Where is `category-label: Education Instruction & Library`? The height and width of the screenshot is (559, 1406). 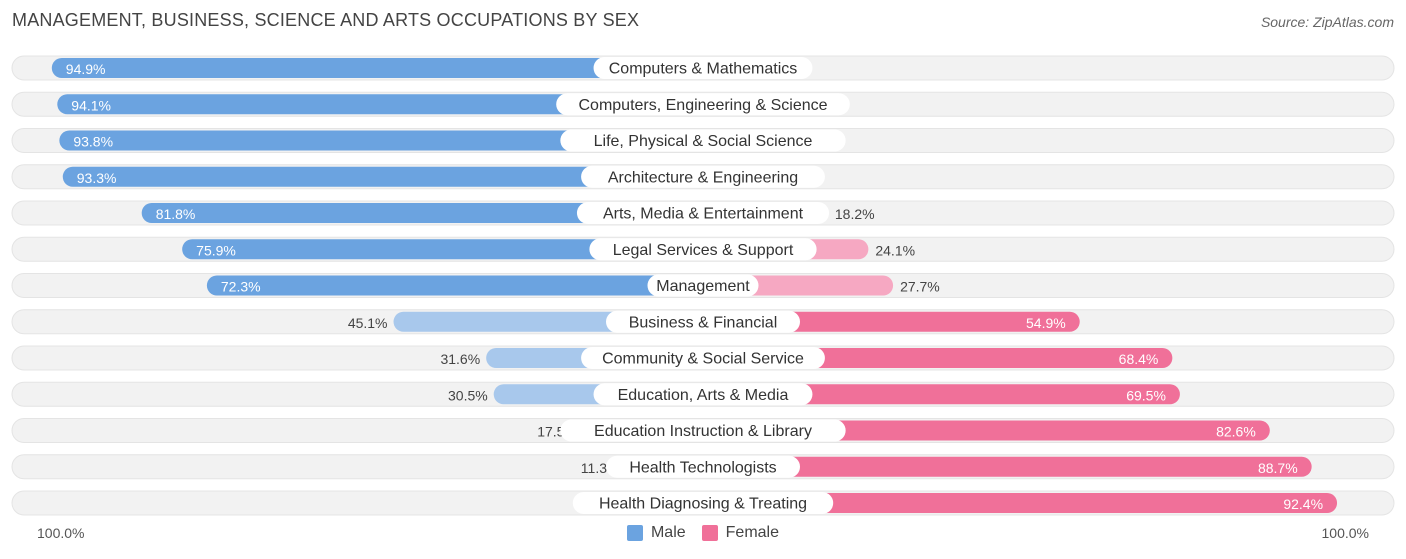 category-label: Education Instruction & Library is located at coordinates (703, 431).